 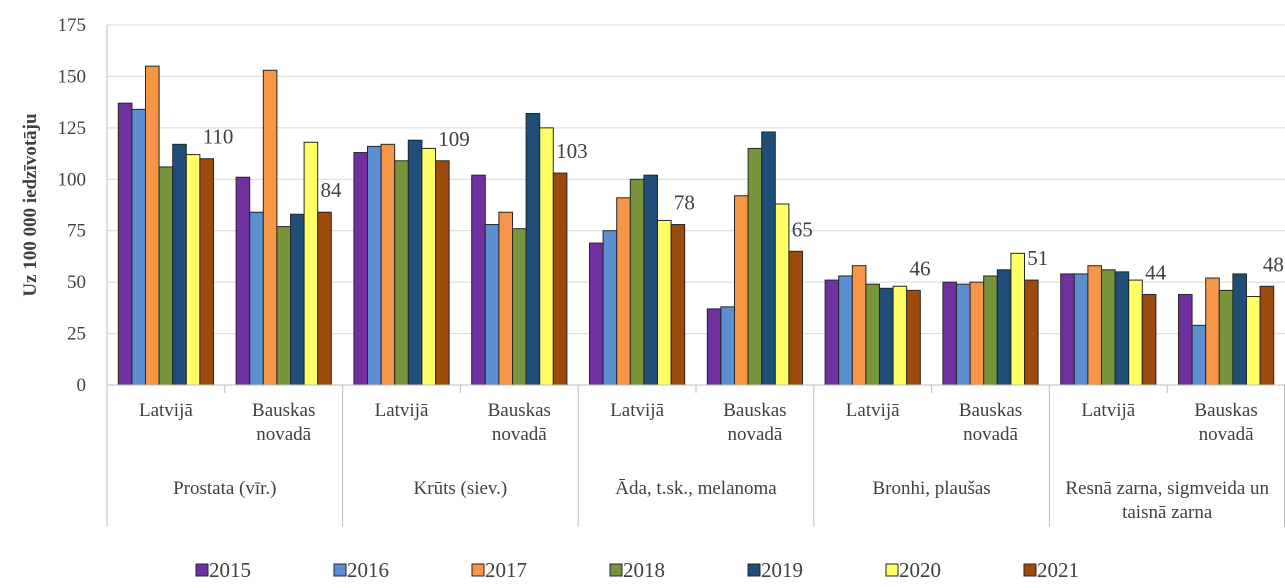 What do you see at coordinates (572, 151) in the screenshot?
I see `data-label: 103` at bounding box center [572, 151].